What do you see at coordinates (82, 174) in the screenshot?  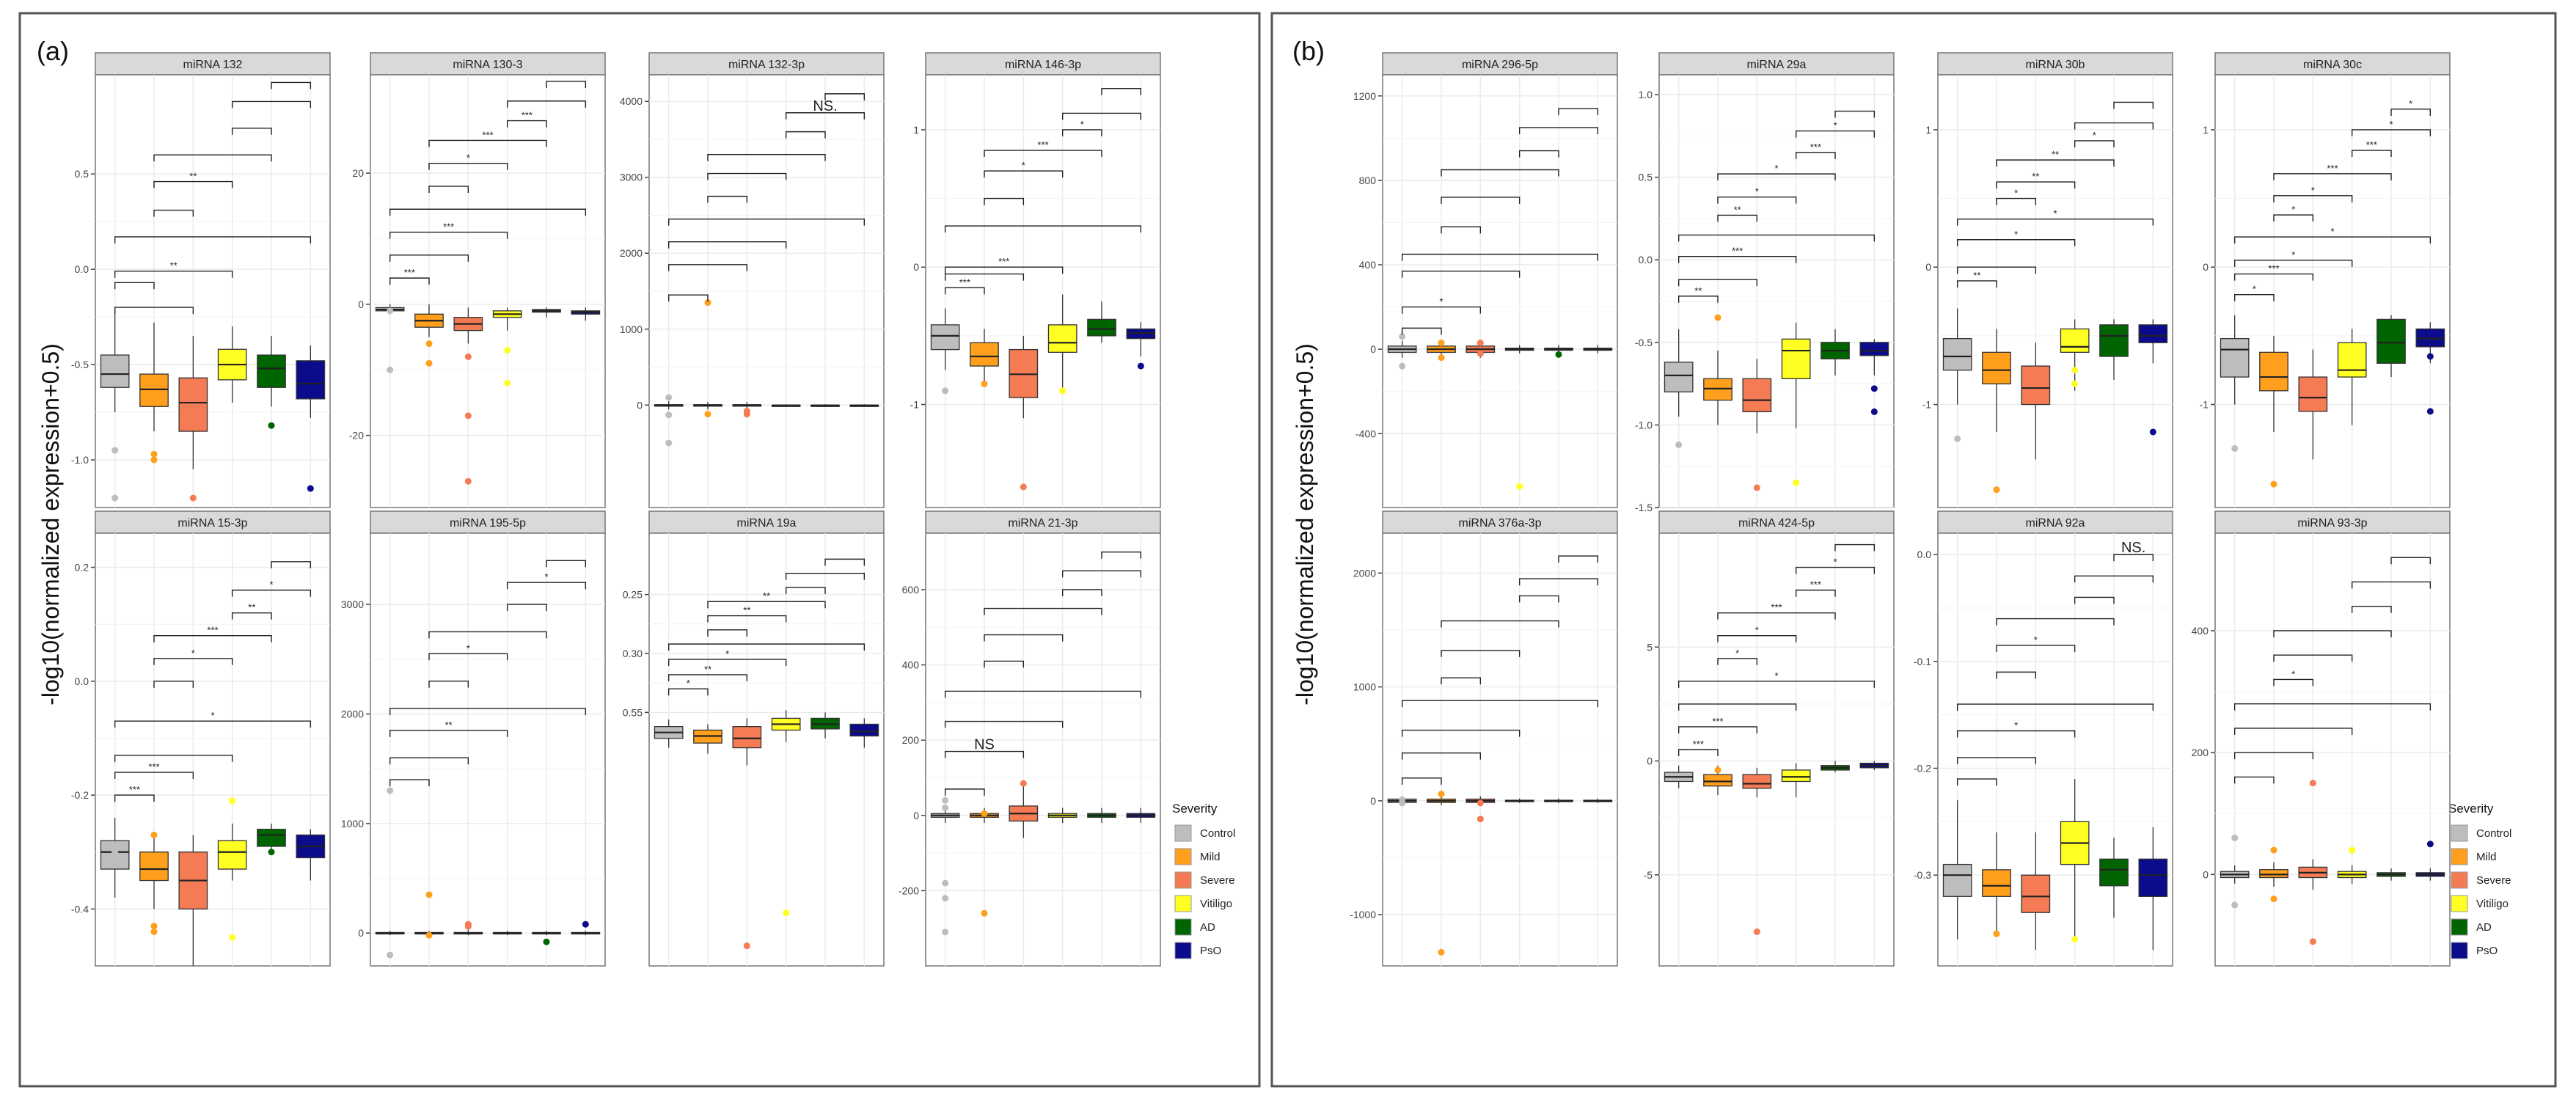 I see `y-tick-label: 0.5` at bounding box center [82, 174].